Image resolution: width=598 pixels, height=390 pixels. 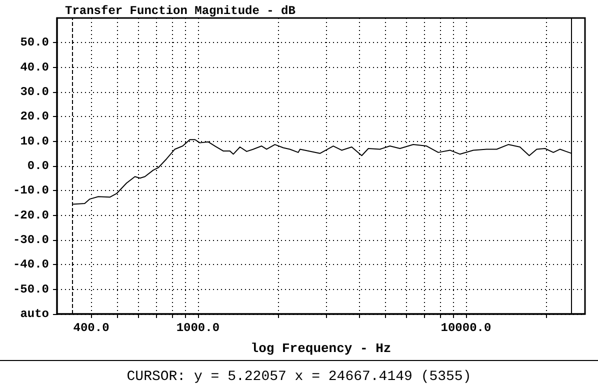 I want to click on x-tick-label: 10000.0, so click(x=466, y=328).